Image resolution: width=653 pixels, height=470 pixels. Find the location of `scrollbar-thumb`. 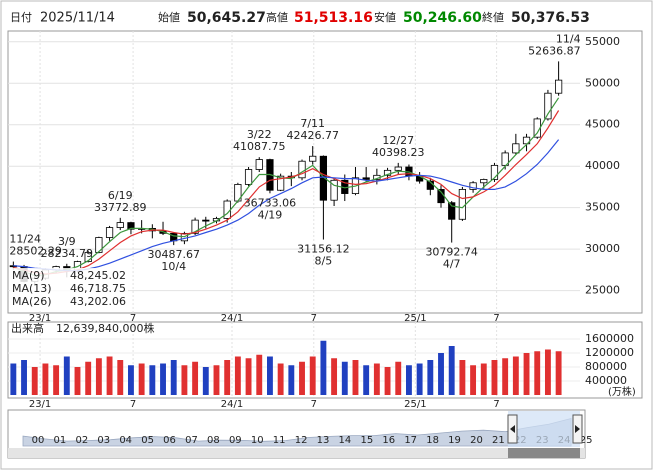

scrollbar-thumb is located at coordinates (544, 453).